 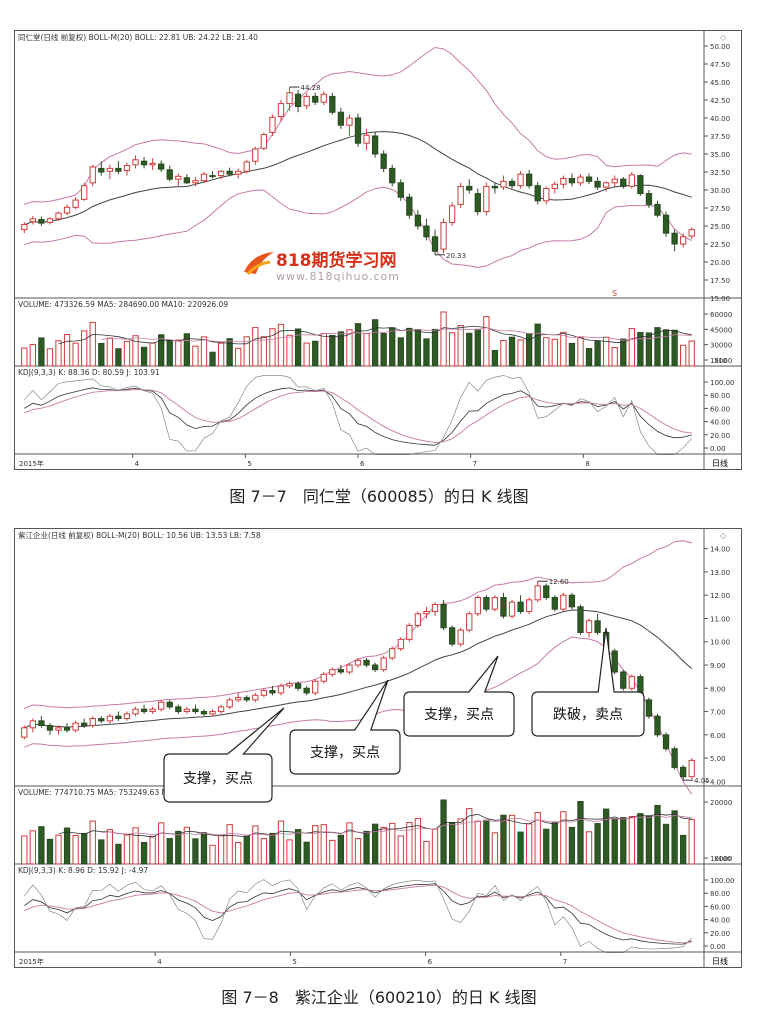 What do you see at coordinates (720, 263) in the screenshot?
I see `price-tick-label: 20.00` at bounding box center [720, 263].